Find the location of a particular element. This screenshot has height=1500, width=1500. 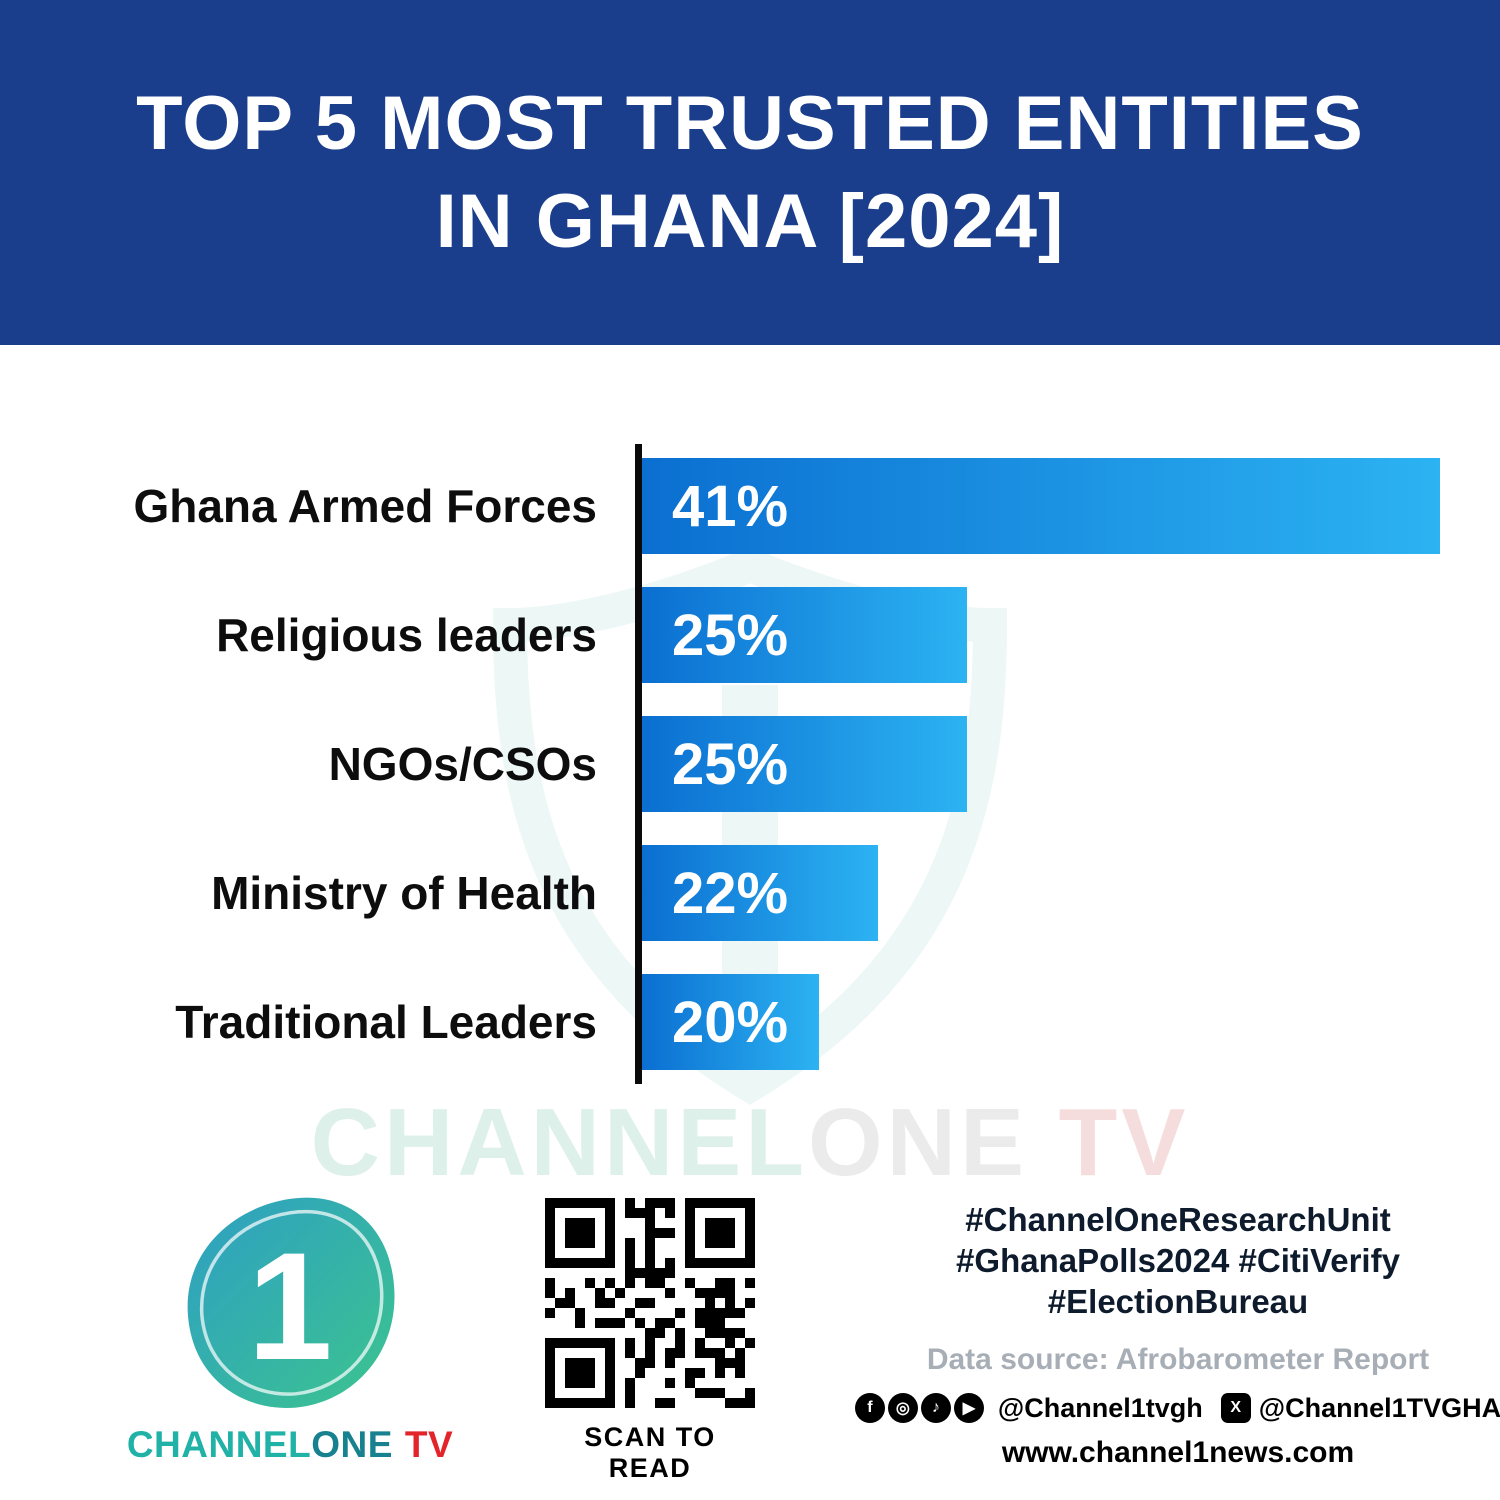

data-source: Data source: Afrobarometer Report is located at coordinates (1178, 1359).